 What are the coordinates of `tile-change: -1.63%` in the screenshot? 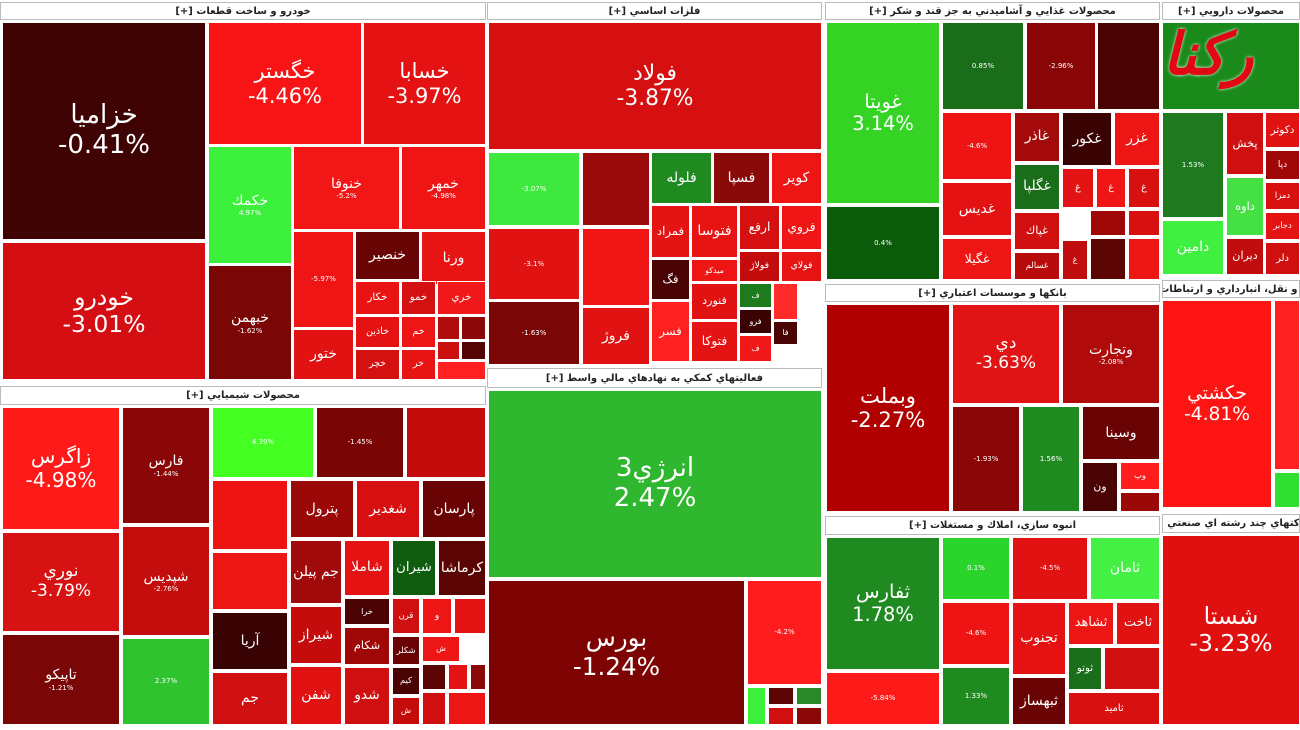 It's located at (534, 332).